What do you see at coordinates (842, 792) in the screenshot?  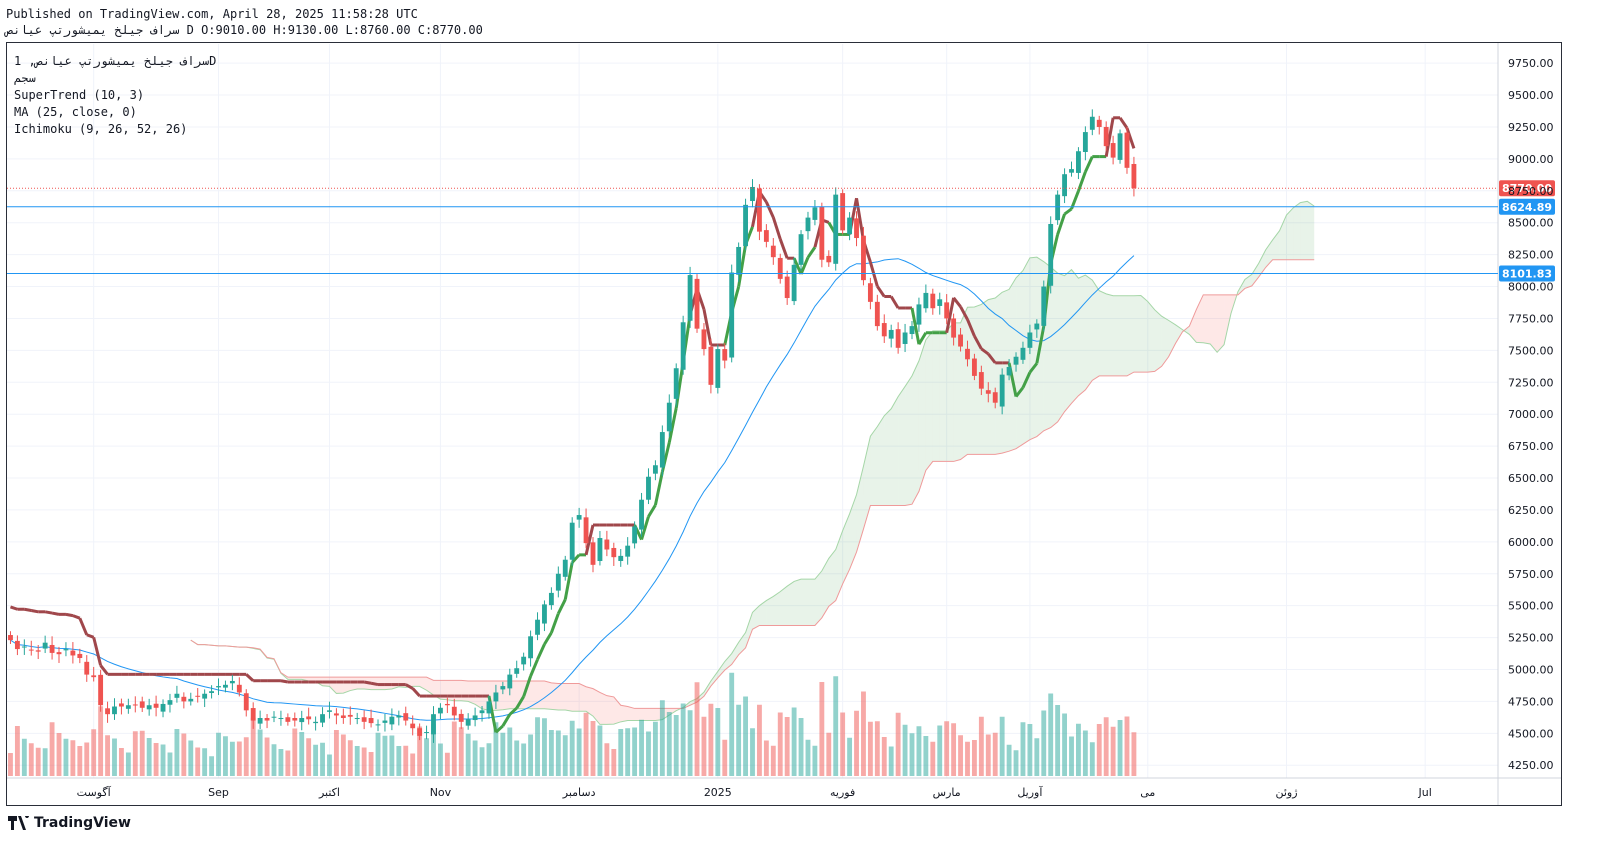 I see `time-axis-tick: فوریه` at bounding box center [842, 792].